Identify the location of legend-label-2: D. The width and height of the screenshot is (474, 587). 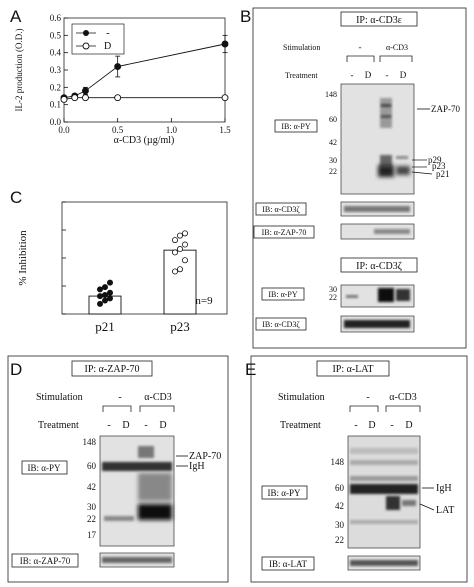
(107, 46).